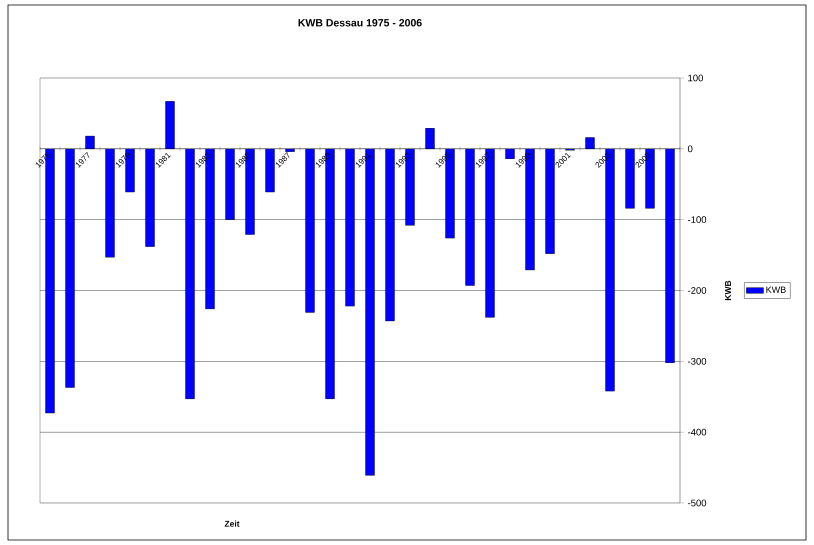 The height and width of the screenshot is (545, 814). Describe the element at coordinates (697, 361) in the screenshot. I see `y-tick-label: -300` at that location.